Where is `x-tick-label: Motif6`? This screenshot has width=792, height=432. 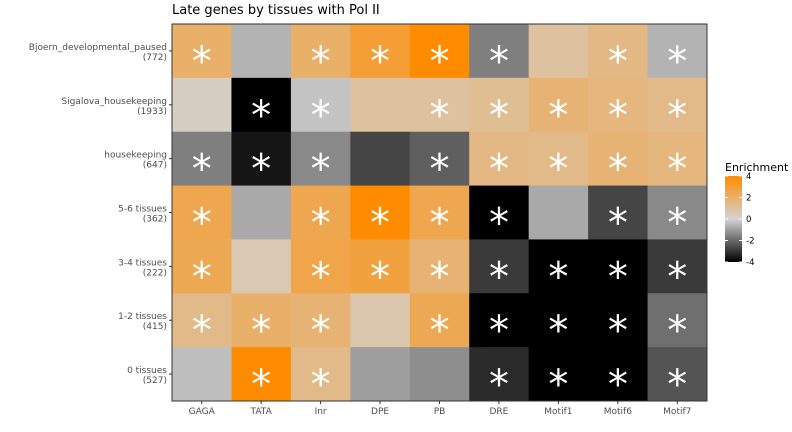
x-tick-label: Motif6 is located at coordinates (618, 412).